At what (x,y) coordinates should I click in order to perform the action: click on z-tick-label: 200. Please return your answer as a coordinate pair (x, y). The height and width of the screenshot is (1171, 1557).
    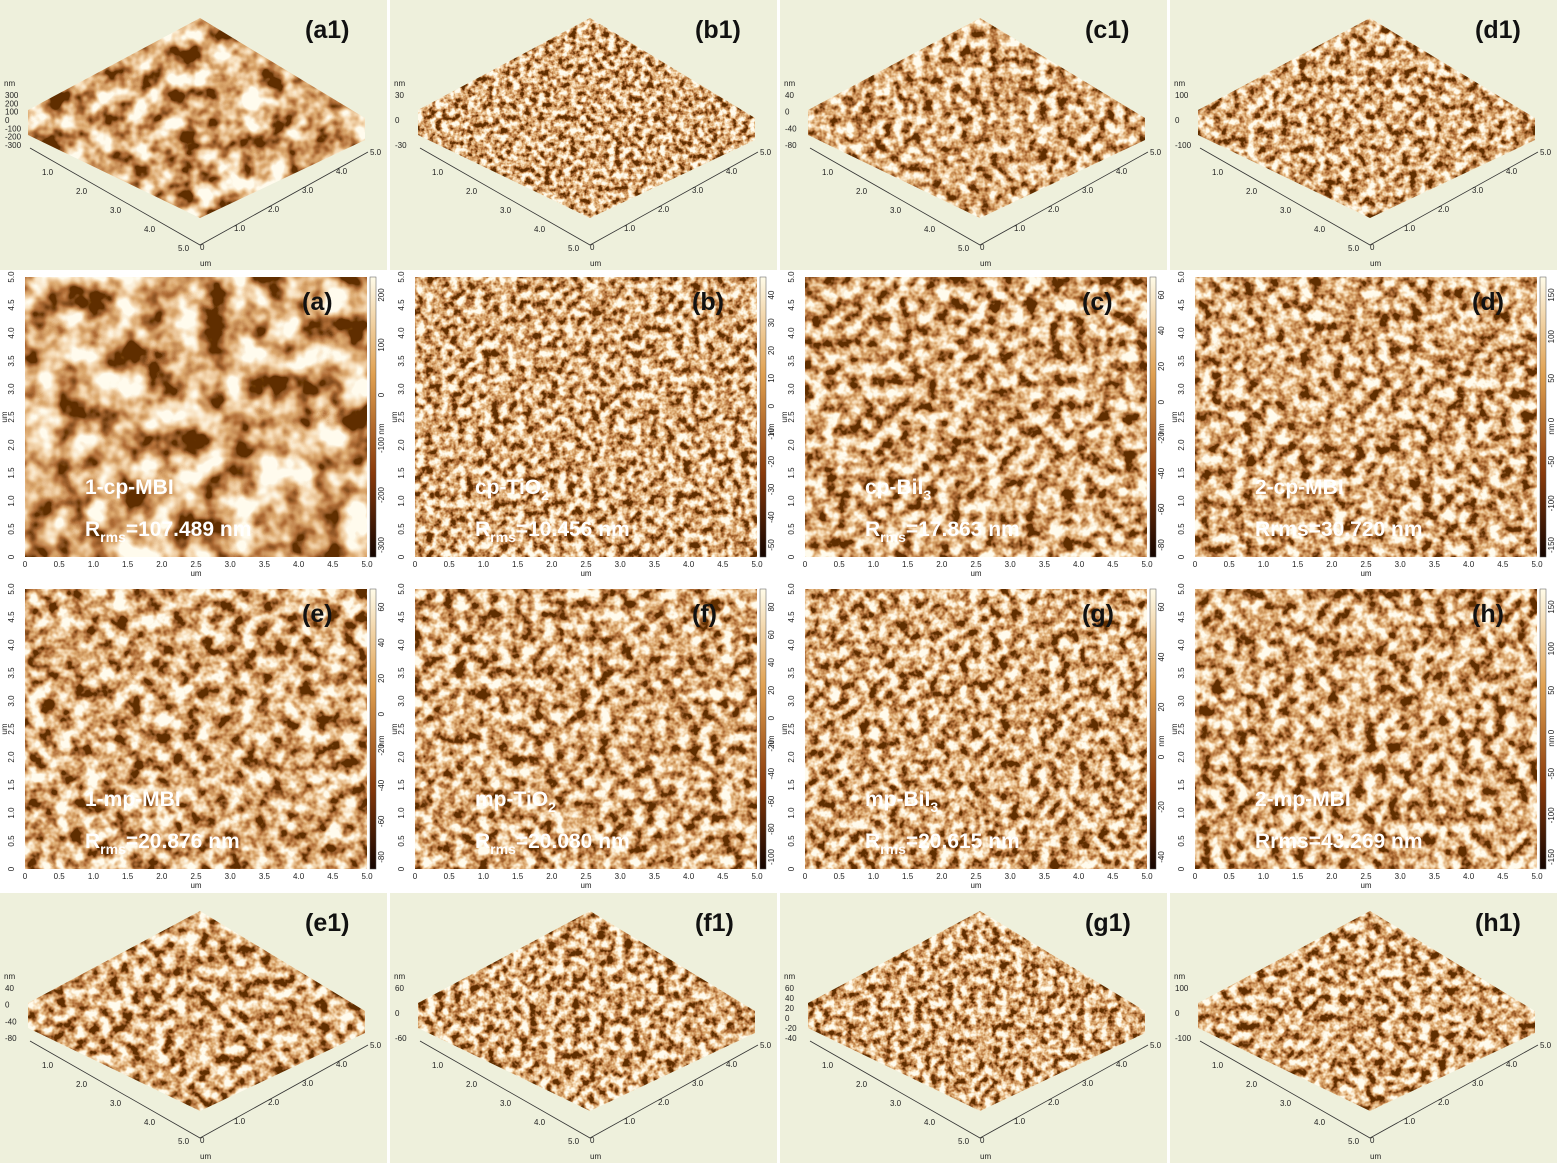
    Looking at the image, I should click on (12, 103).